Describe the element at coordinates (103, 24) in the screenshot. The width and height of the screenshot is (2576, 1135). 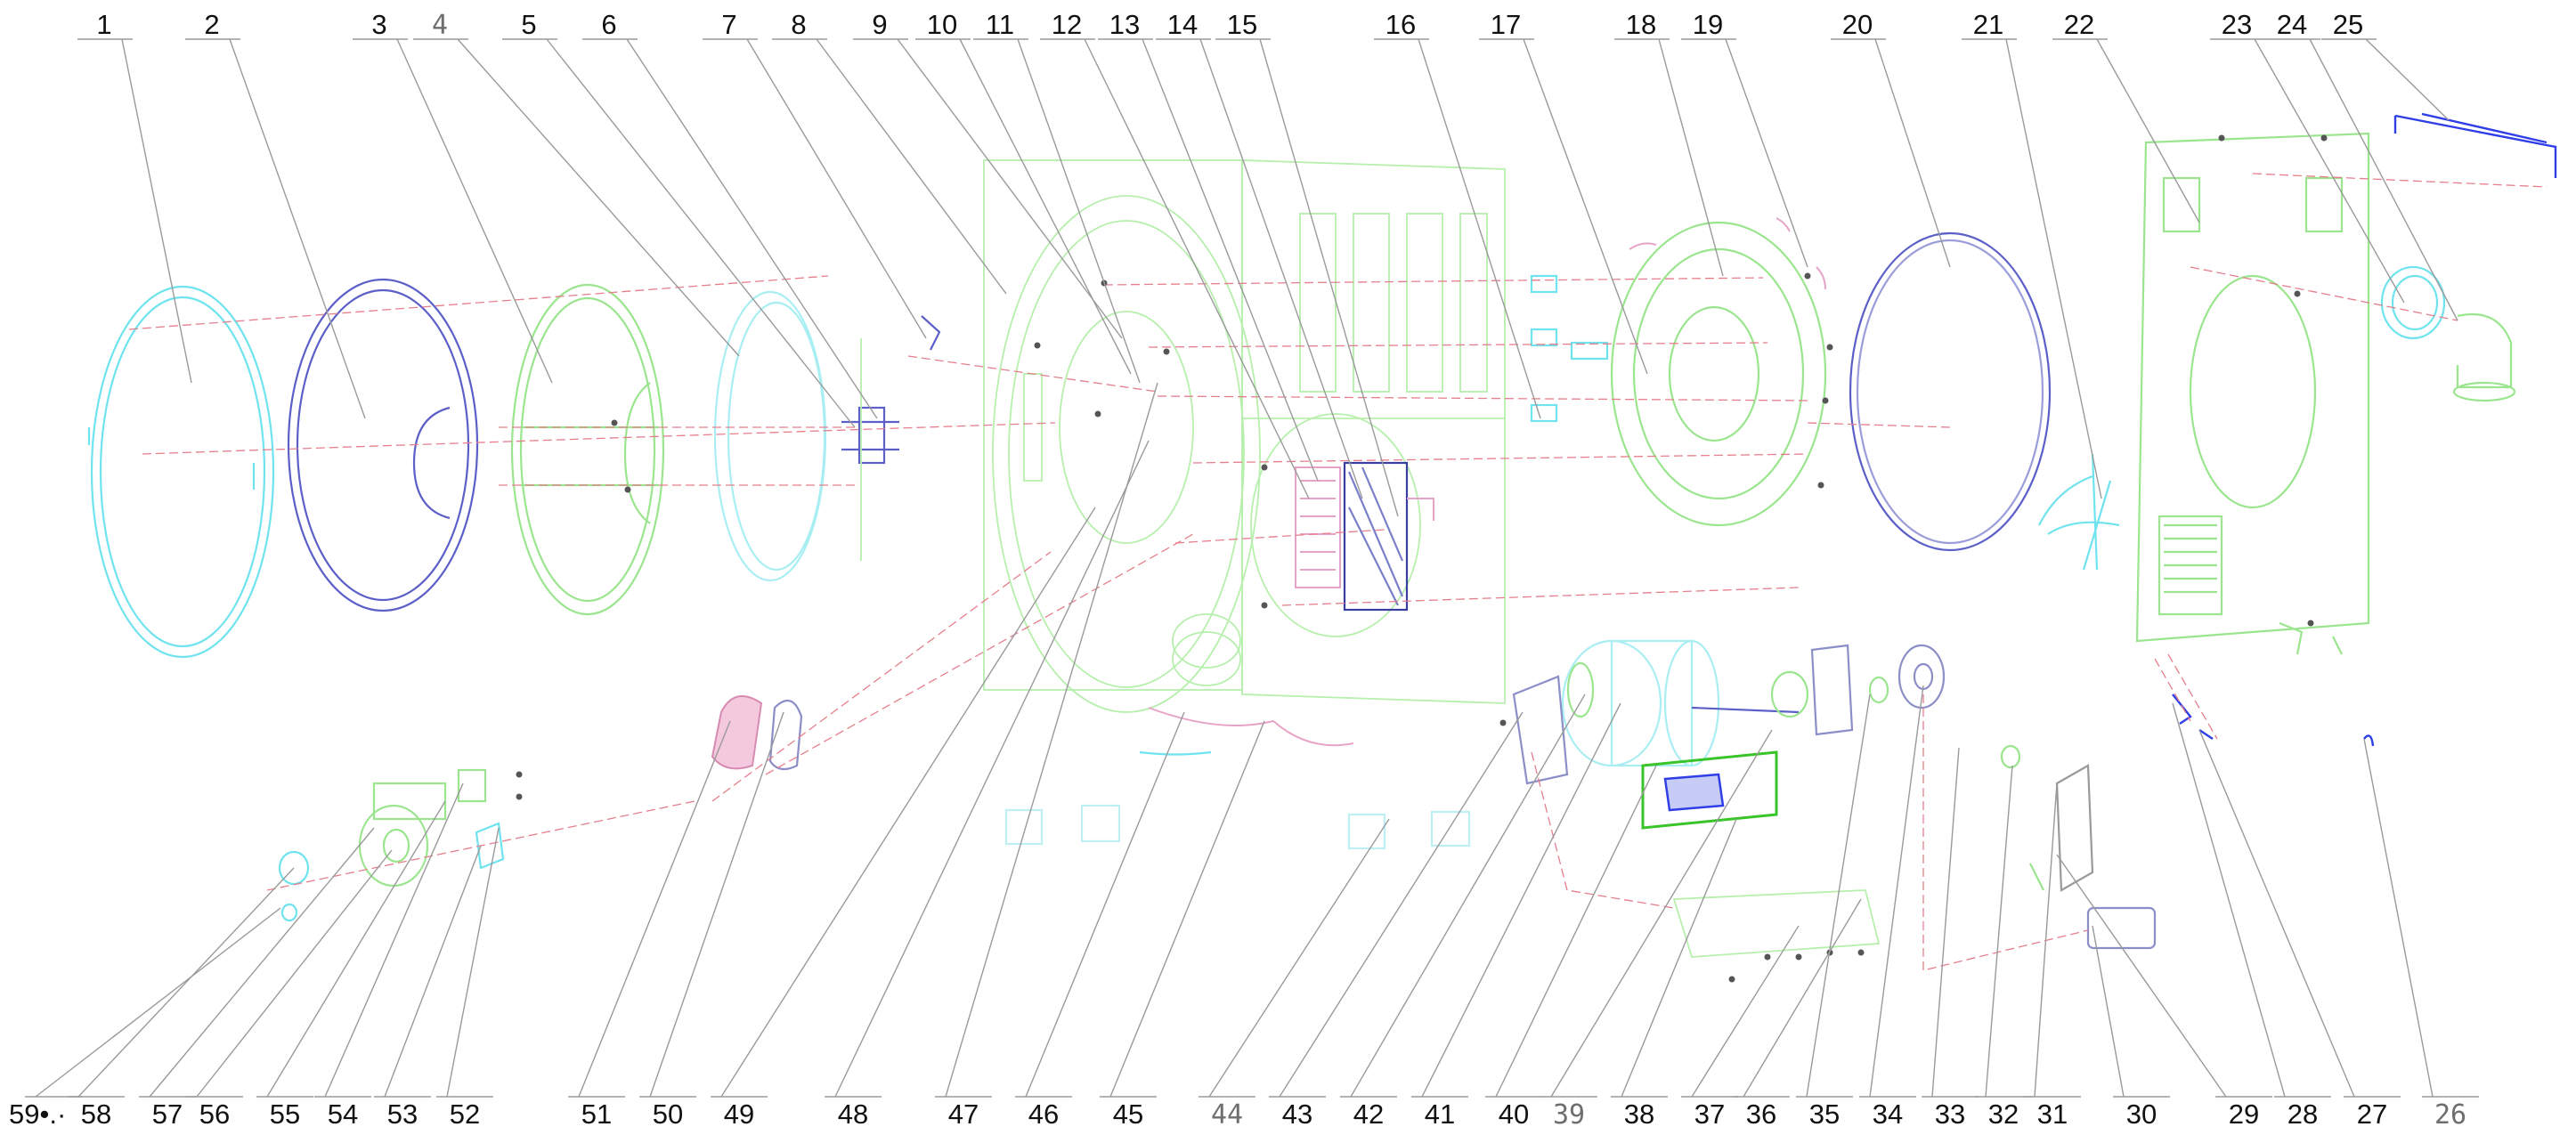
I see `part-number-label: 1` at that location.